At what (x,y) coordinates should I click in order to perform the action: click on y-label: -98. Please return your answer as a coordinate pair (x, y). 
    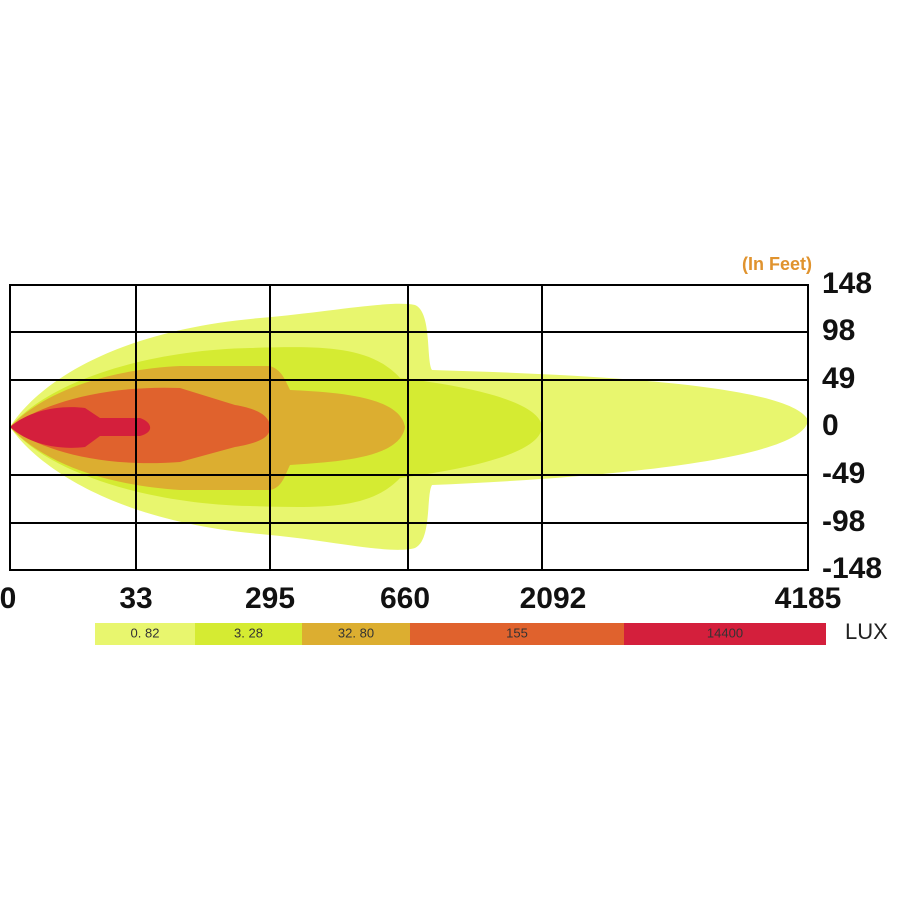
    Looking at the image, I should click on (843, 521).